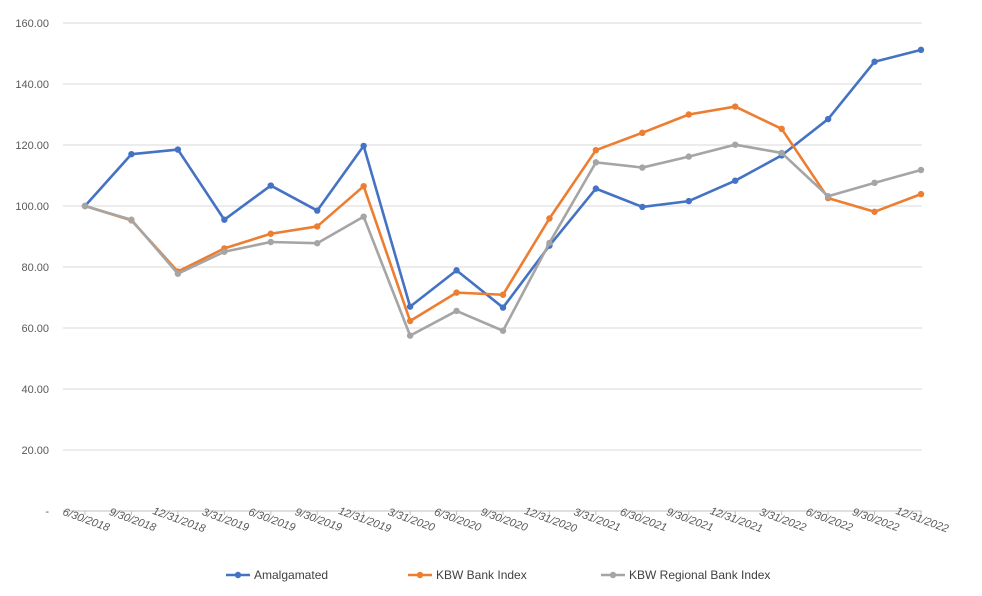  I want to click on legend-label: KBW Bank Index, so click(481, 575).